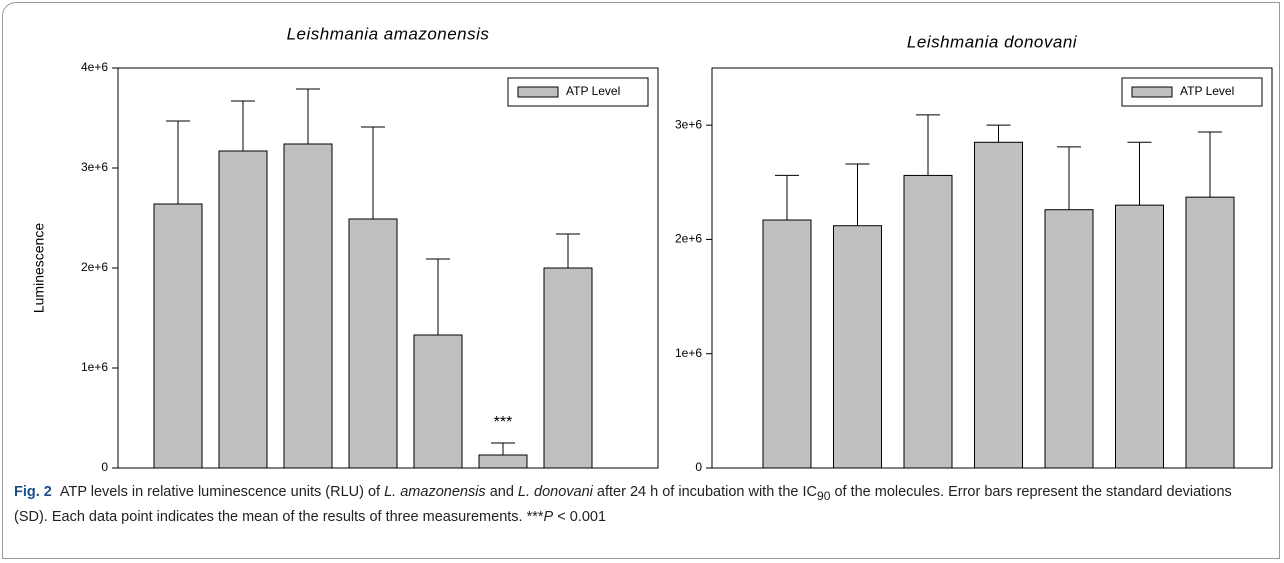 Image resolution: width=1284 pixels, height=563 pixels. Describe the element at coordinates (580, 516) in the screenshot. I see `caption-text: < 0.001` at that location.